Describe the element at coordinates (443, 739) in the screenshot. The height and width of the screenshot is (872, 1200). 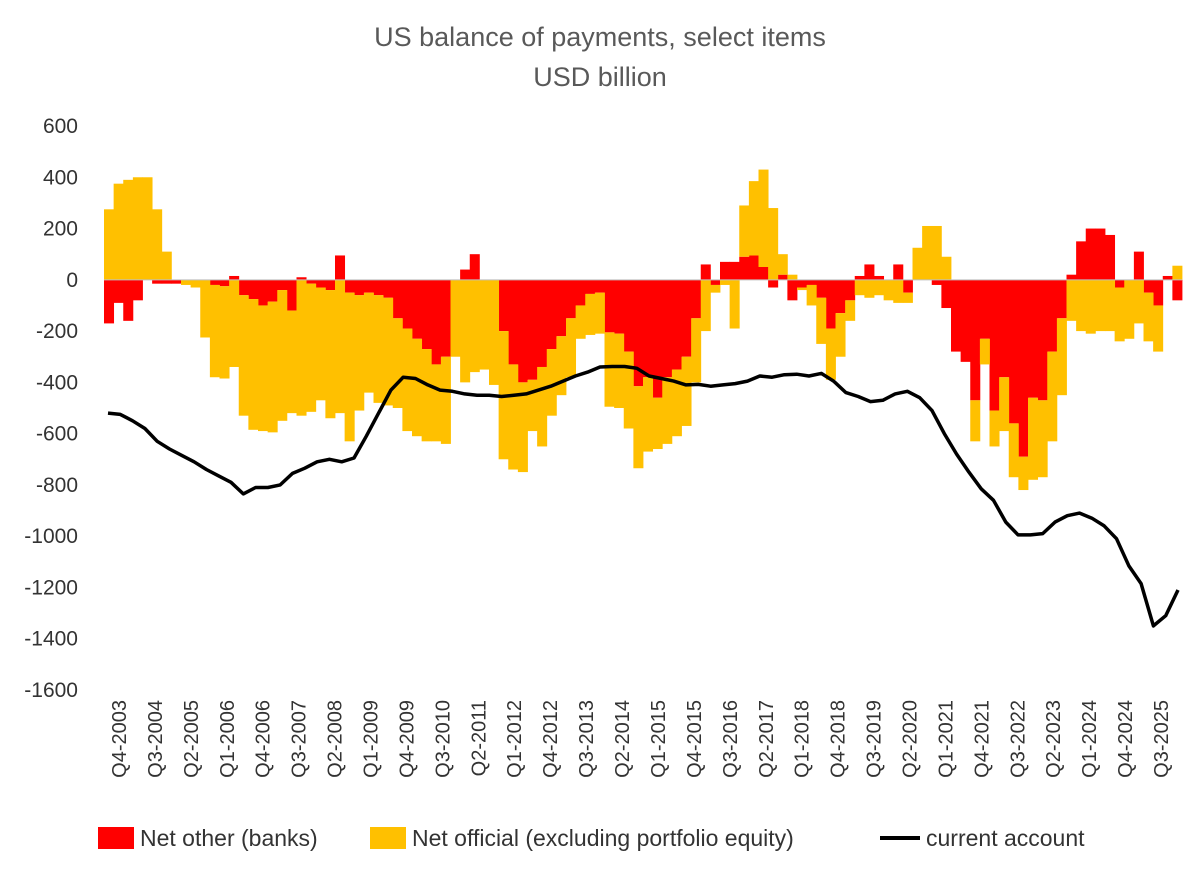
I see `x-tick-label: Q3-2010` at that location.